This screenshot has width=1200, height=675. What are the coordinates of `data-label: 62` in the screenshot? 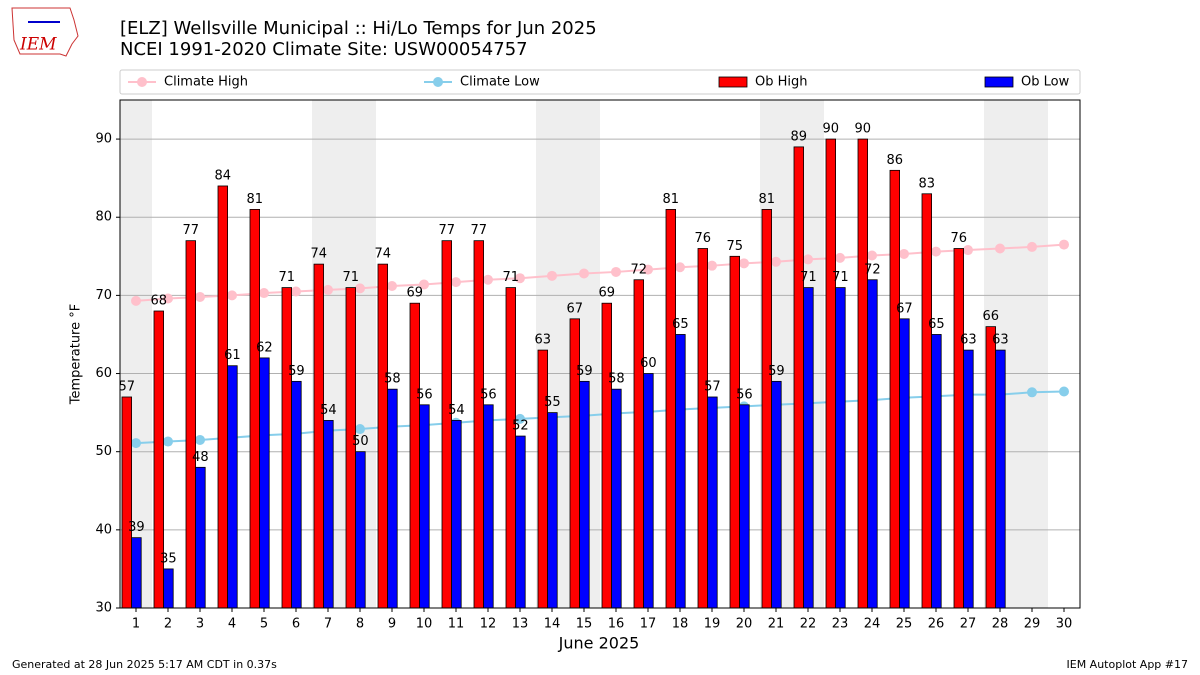 It's located at (264, 347).